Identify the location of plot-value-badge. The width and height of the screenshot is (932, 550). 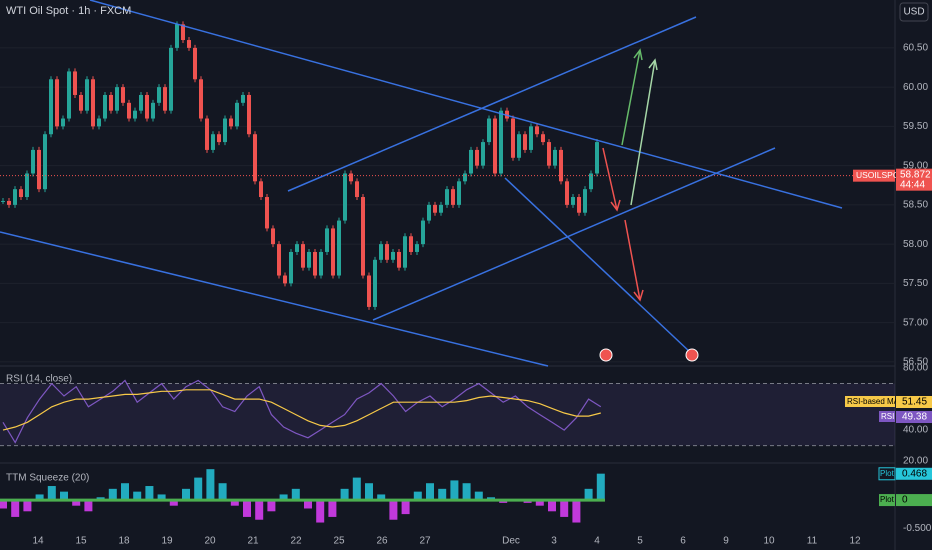
(914, 473).